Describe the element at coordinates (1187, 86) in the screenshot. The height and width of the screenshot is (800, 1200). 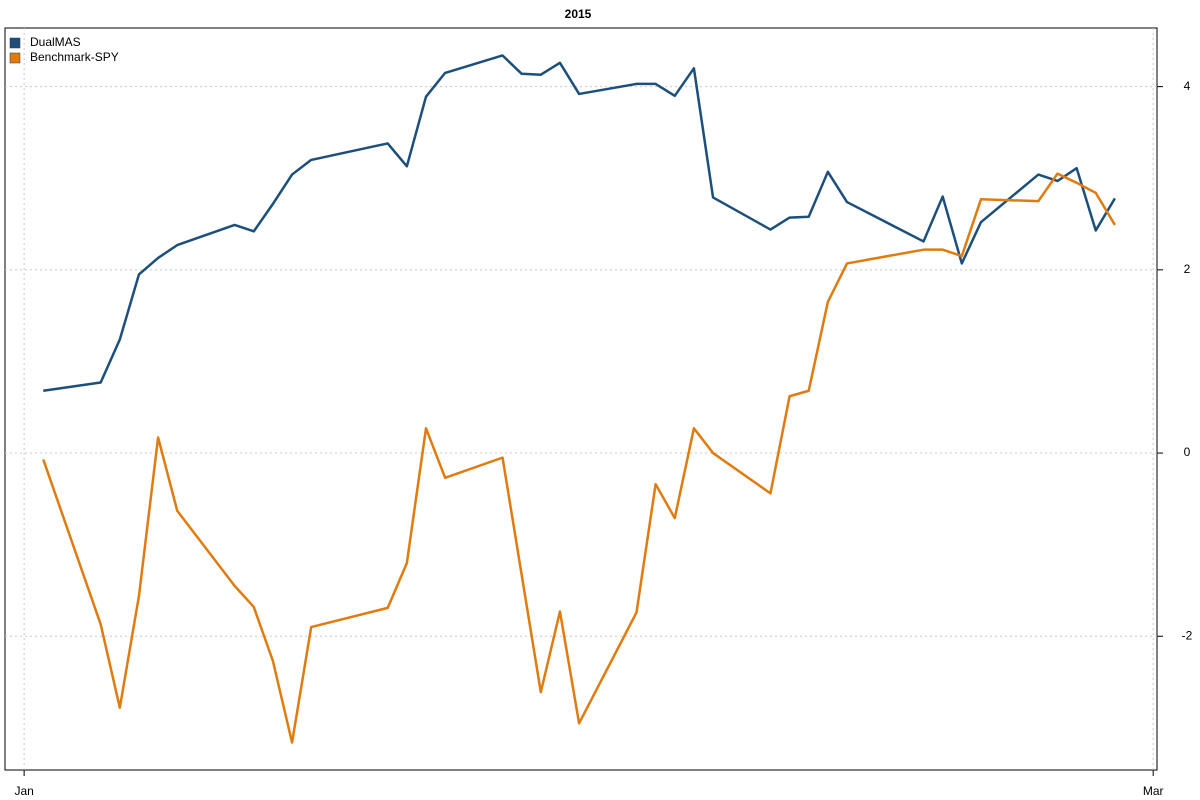
I see `y-tick-label: 4` at that location.